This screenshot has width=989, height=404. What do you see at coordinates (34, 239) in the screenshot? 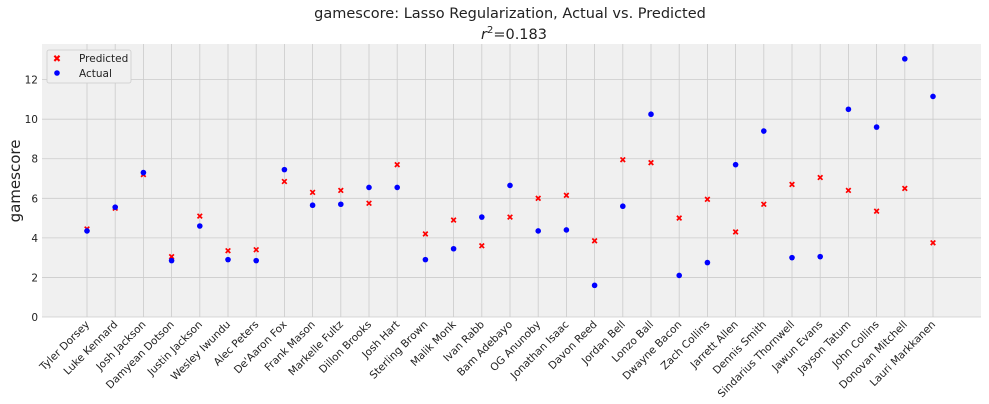
I see `y-tick-label: 4` at bounding box center [34, 239].